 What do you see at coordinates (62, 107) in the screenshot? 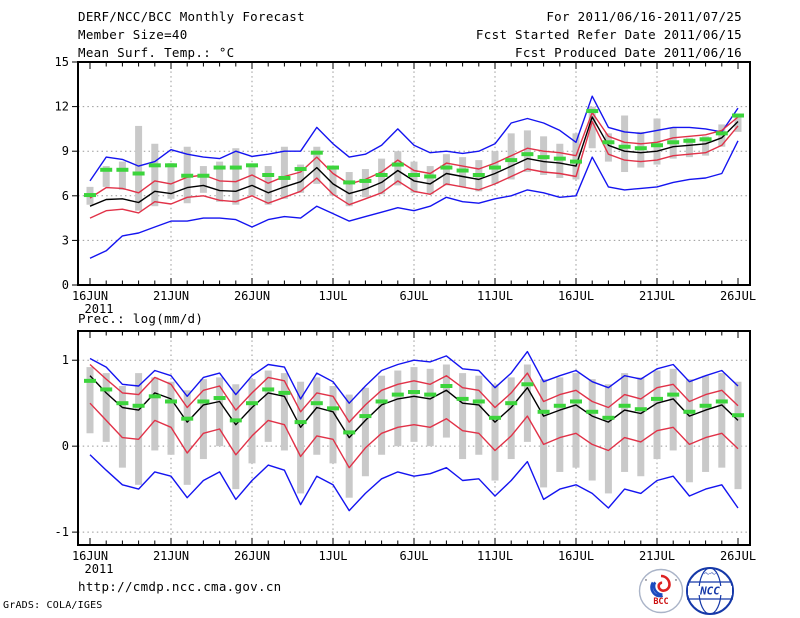
I see `y-tick-label: 12` at bounding box center [62, 107].